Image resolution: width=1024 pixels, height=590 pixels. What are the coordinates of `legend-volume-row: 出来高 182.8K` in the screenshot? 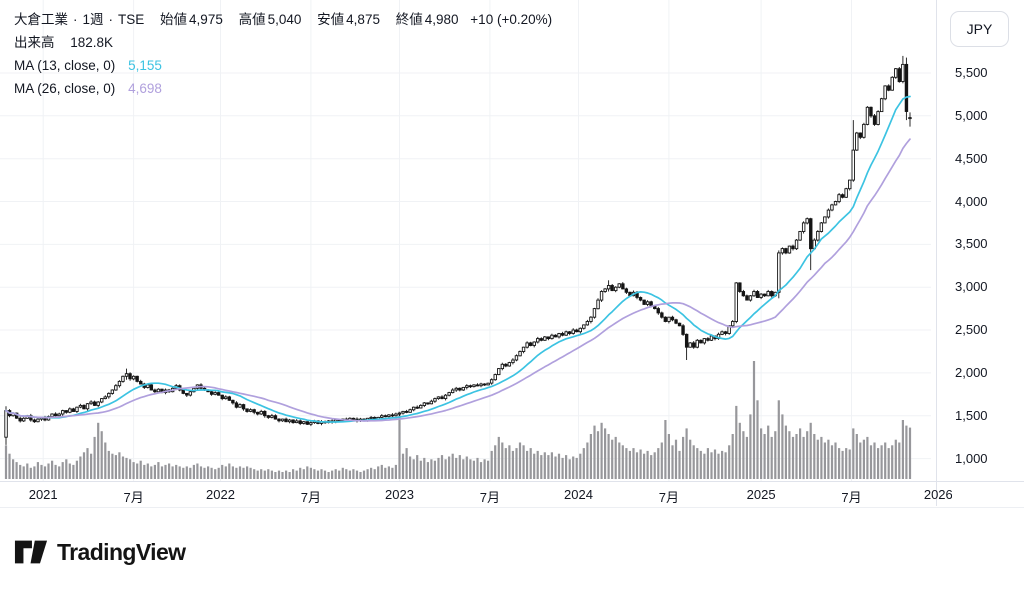 It's located at (283, 42).